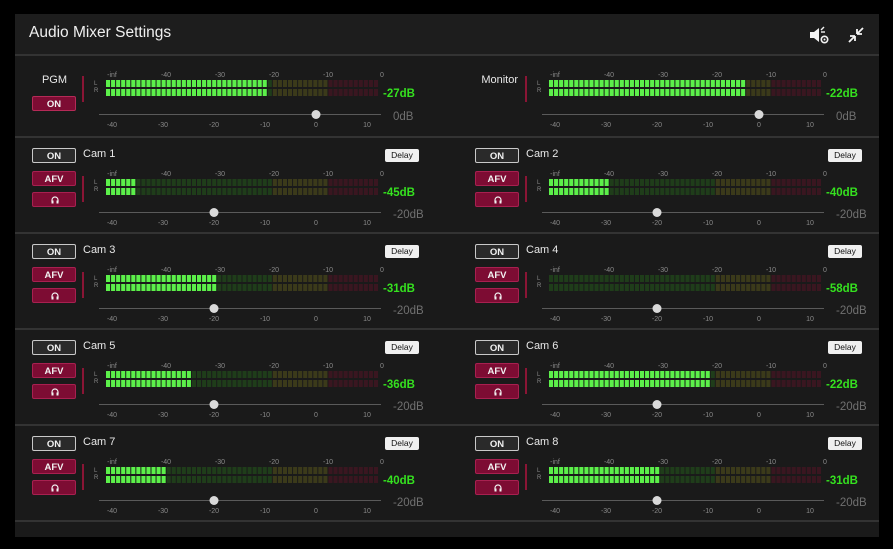  Describe the element at coordinates (819, 35) in the screenshot. I see `speaker-settings-icon` at that location.